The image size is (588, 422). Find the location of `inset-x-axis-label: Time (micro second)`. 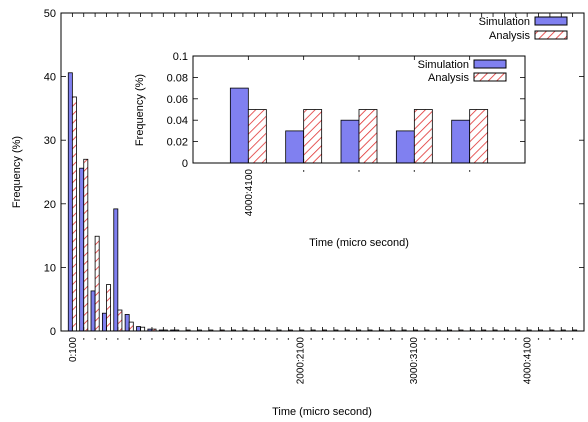

inset-x-axis-label: Time (micro second) is located at coordinates (359, 243).